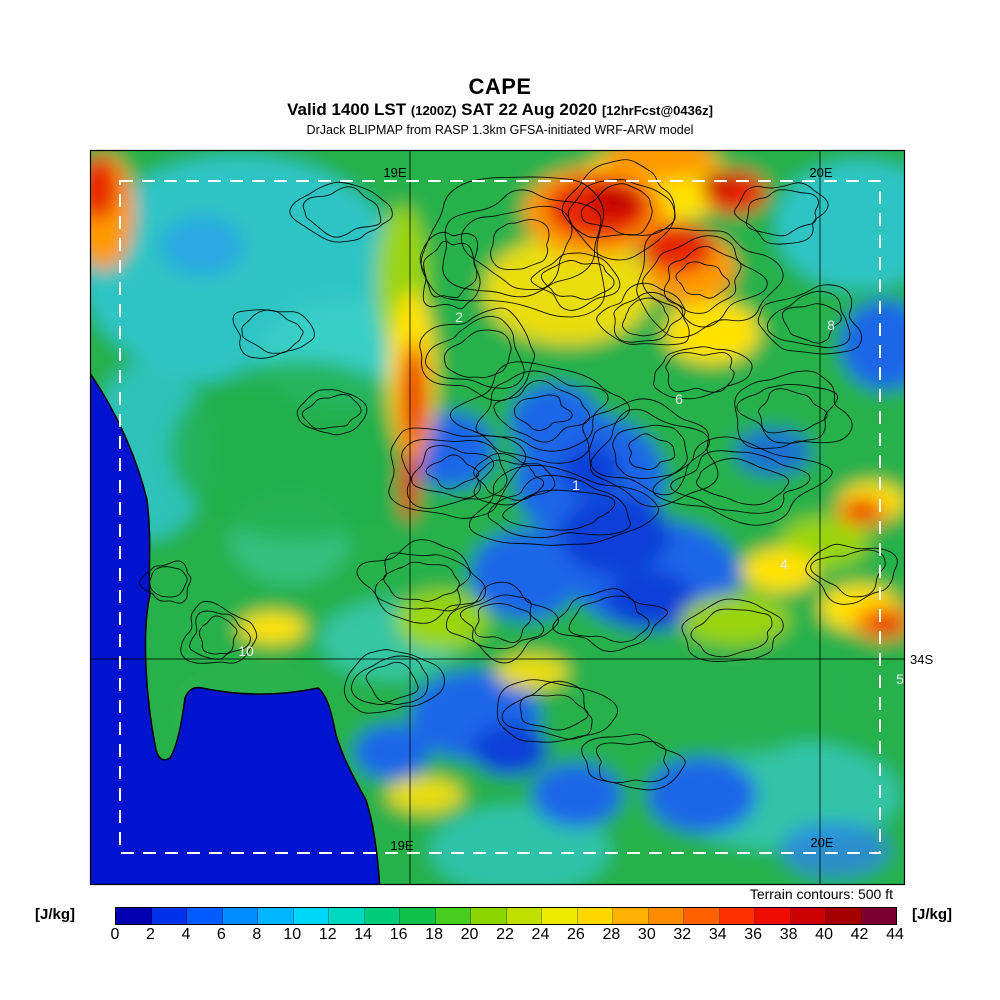  I want to click on colorbar-tick-label: 42, so click(859, 934).